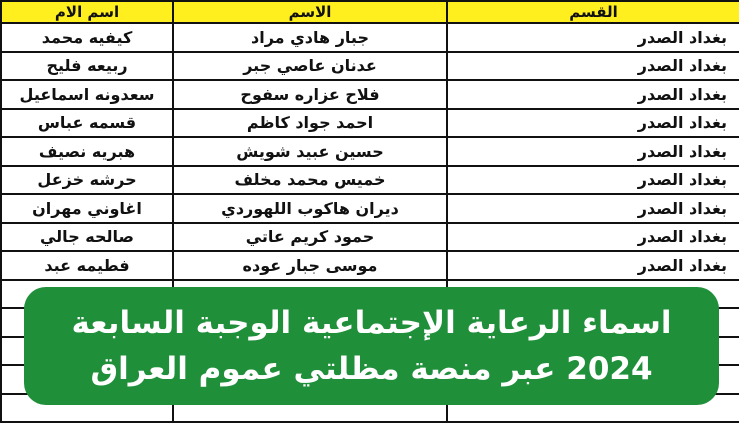  Describe the element at coordinates (87, 94) in the screenshot. I see `cell-mother-name: سعدونه اسماعيل` at that location.